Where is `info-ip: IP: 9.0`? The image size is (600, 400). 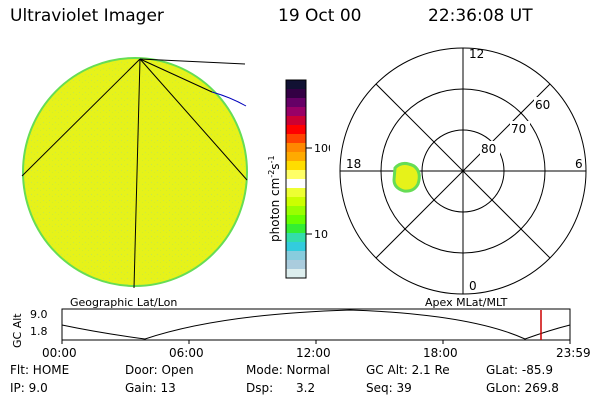 info-ip: IP: 9.0 is located at coordinates (29, 388).